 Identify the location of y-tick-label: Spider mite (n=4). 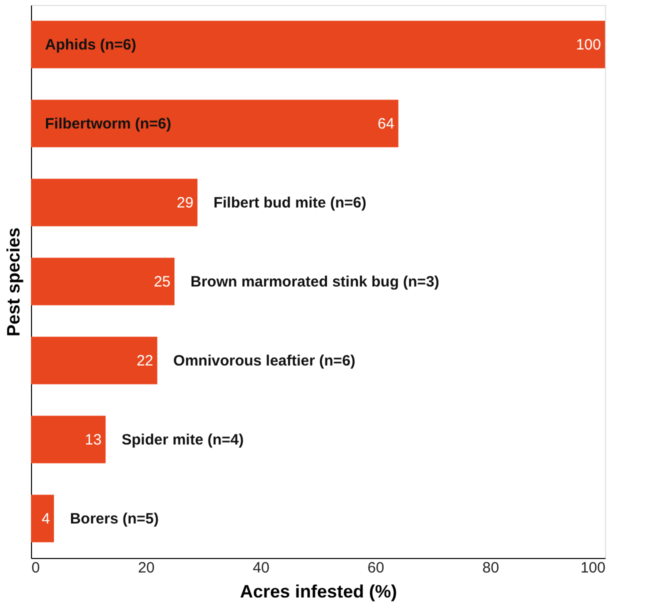
(183, 440).